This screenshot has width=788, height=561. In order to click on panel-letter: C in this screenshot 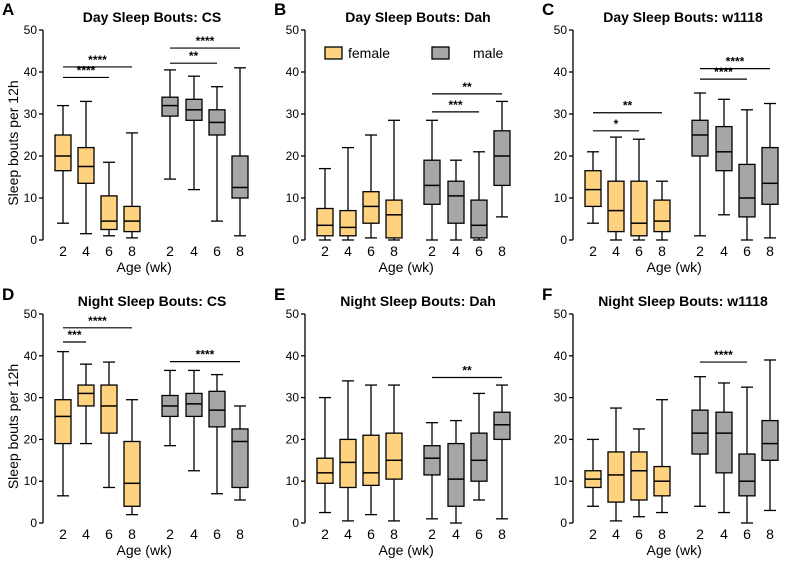, I will do `click(548, 9)`.